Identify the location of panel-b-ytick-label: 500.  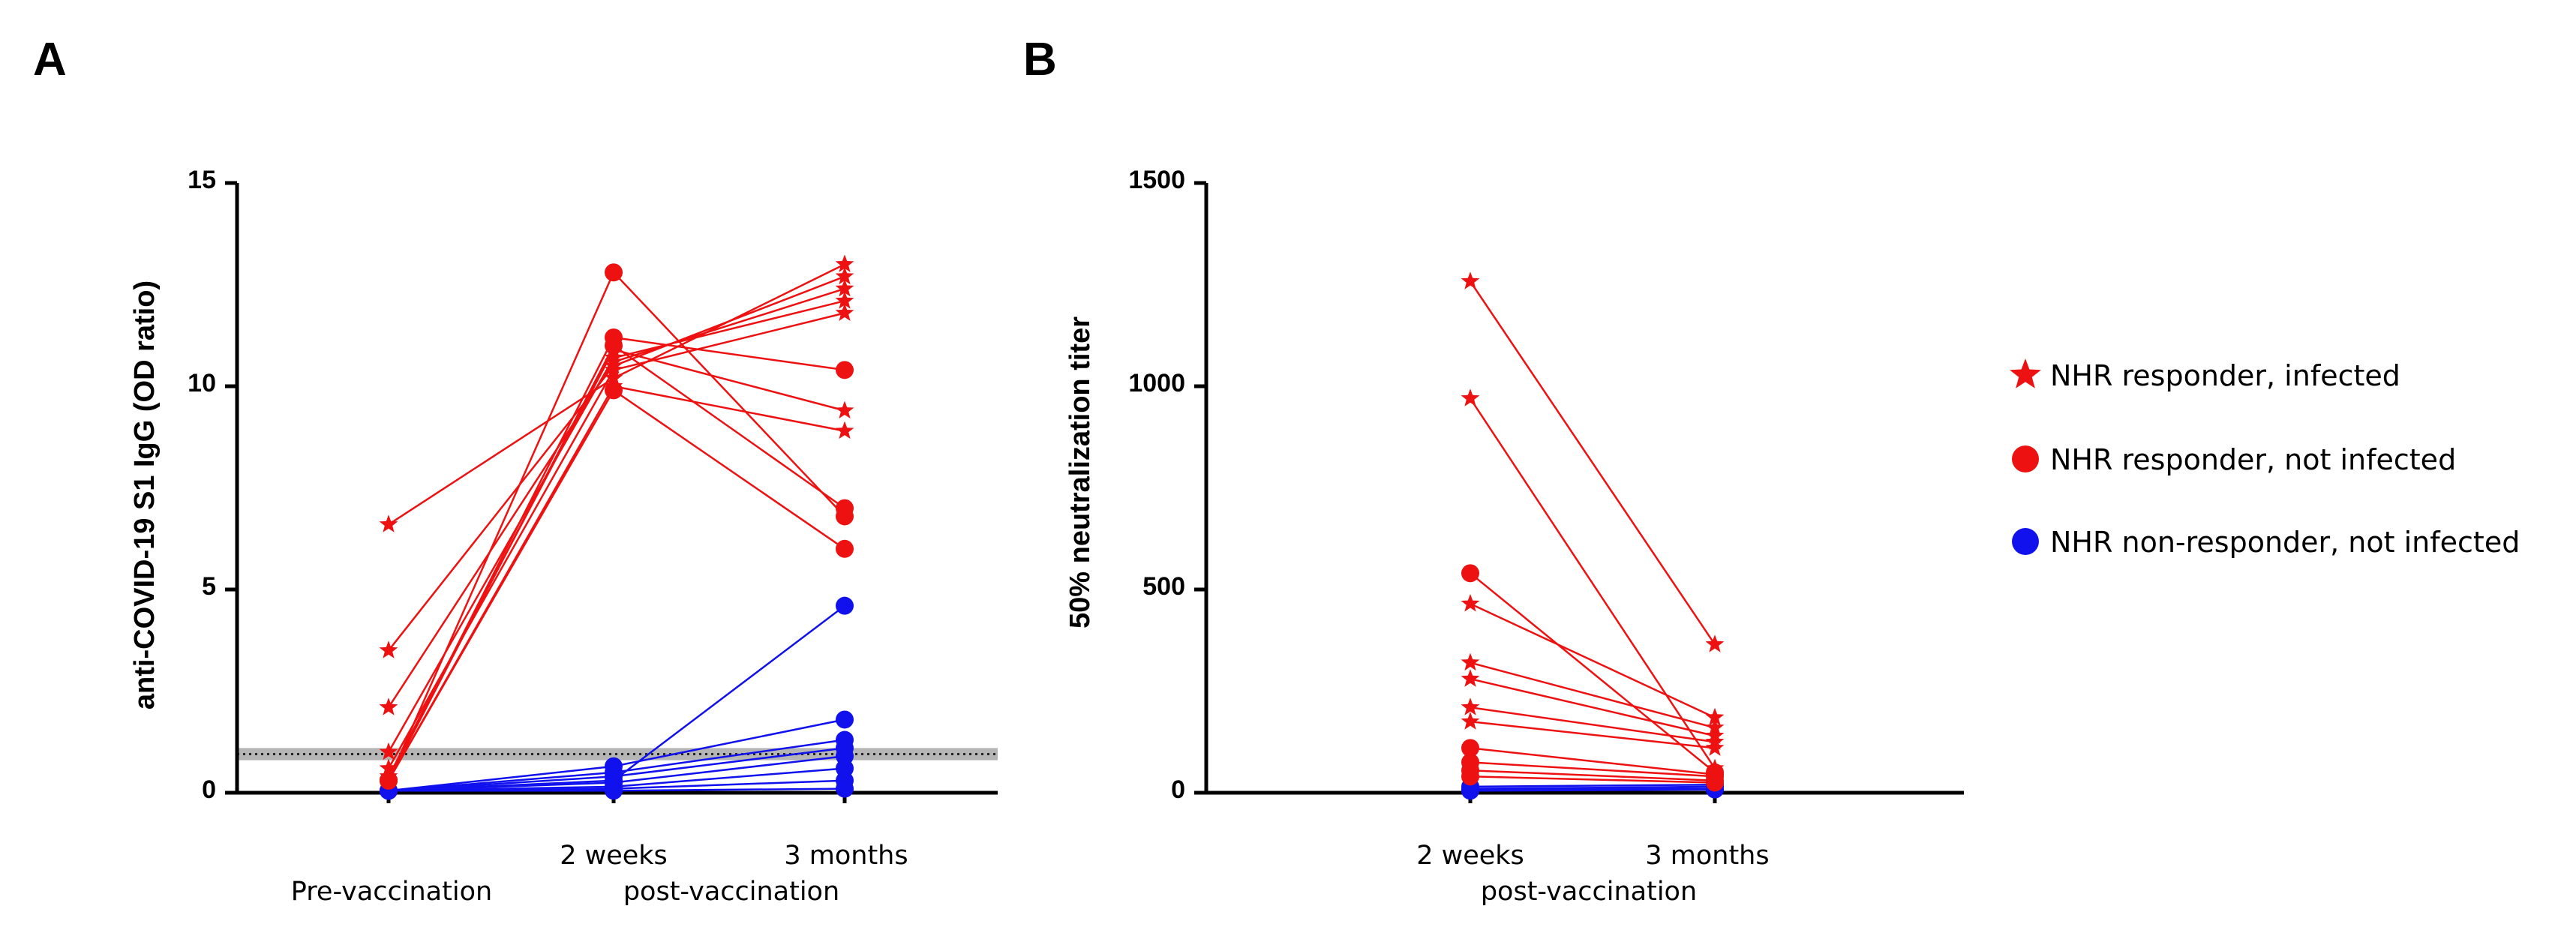
(1163, 586).